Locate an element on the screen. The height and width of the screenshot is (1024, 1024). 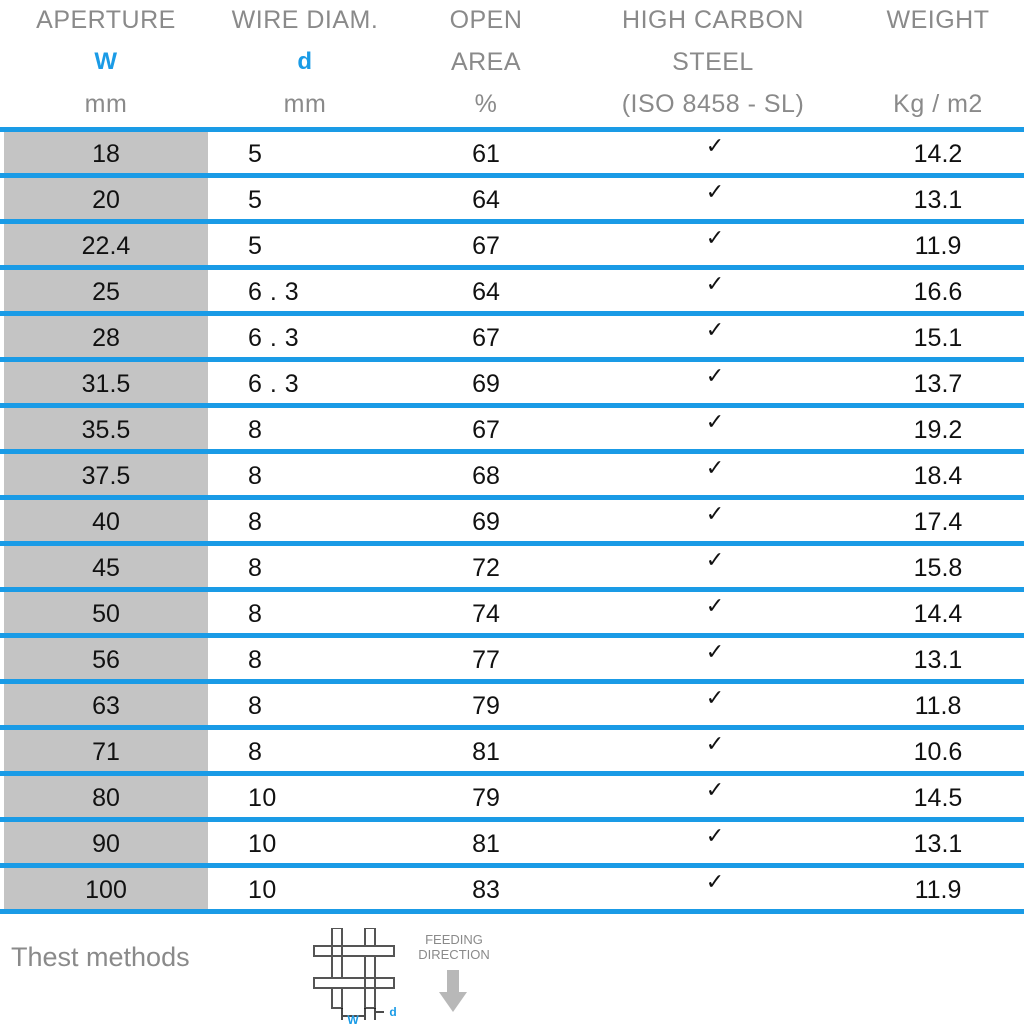
diagram-w-label: W is located at coordinates (353, 1018).